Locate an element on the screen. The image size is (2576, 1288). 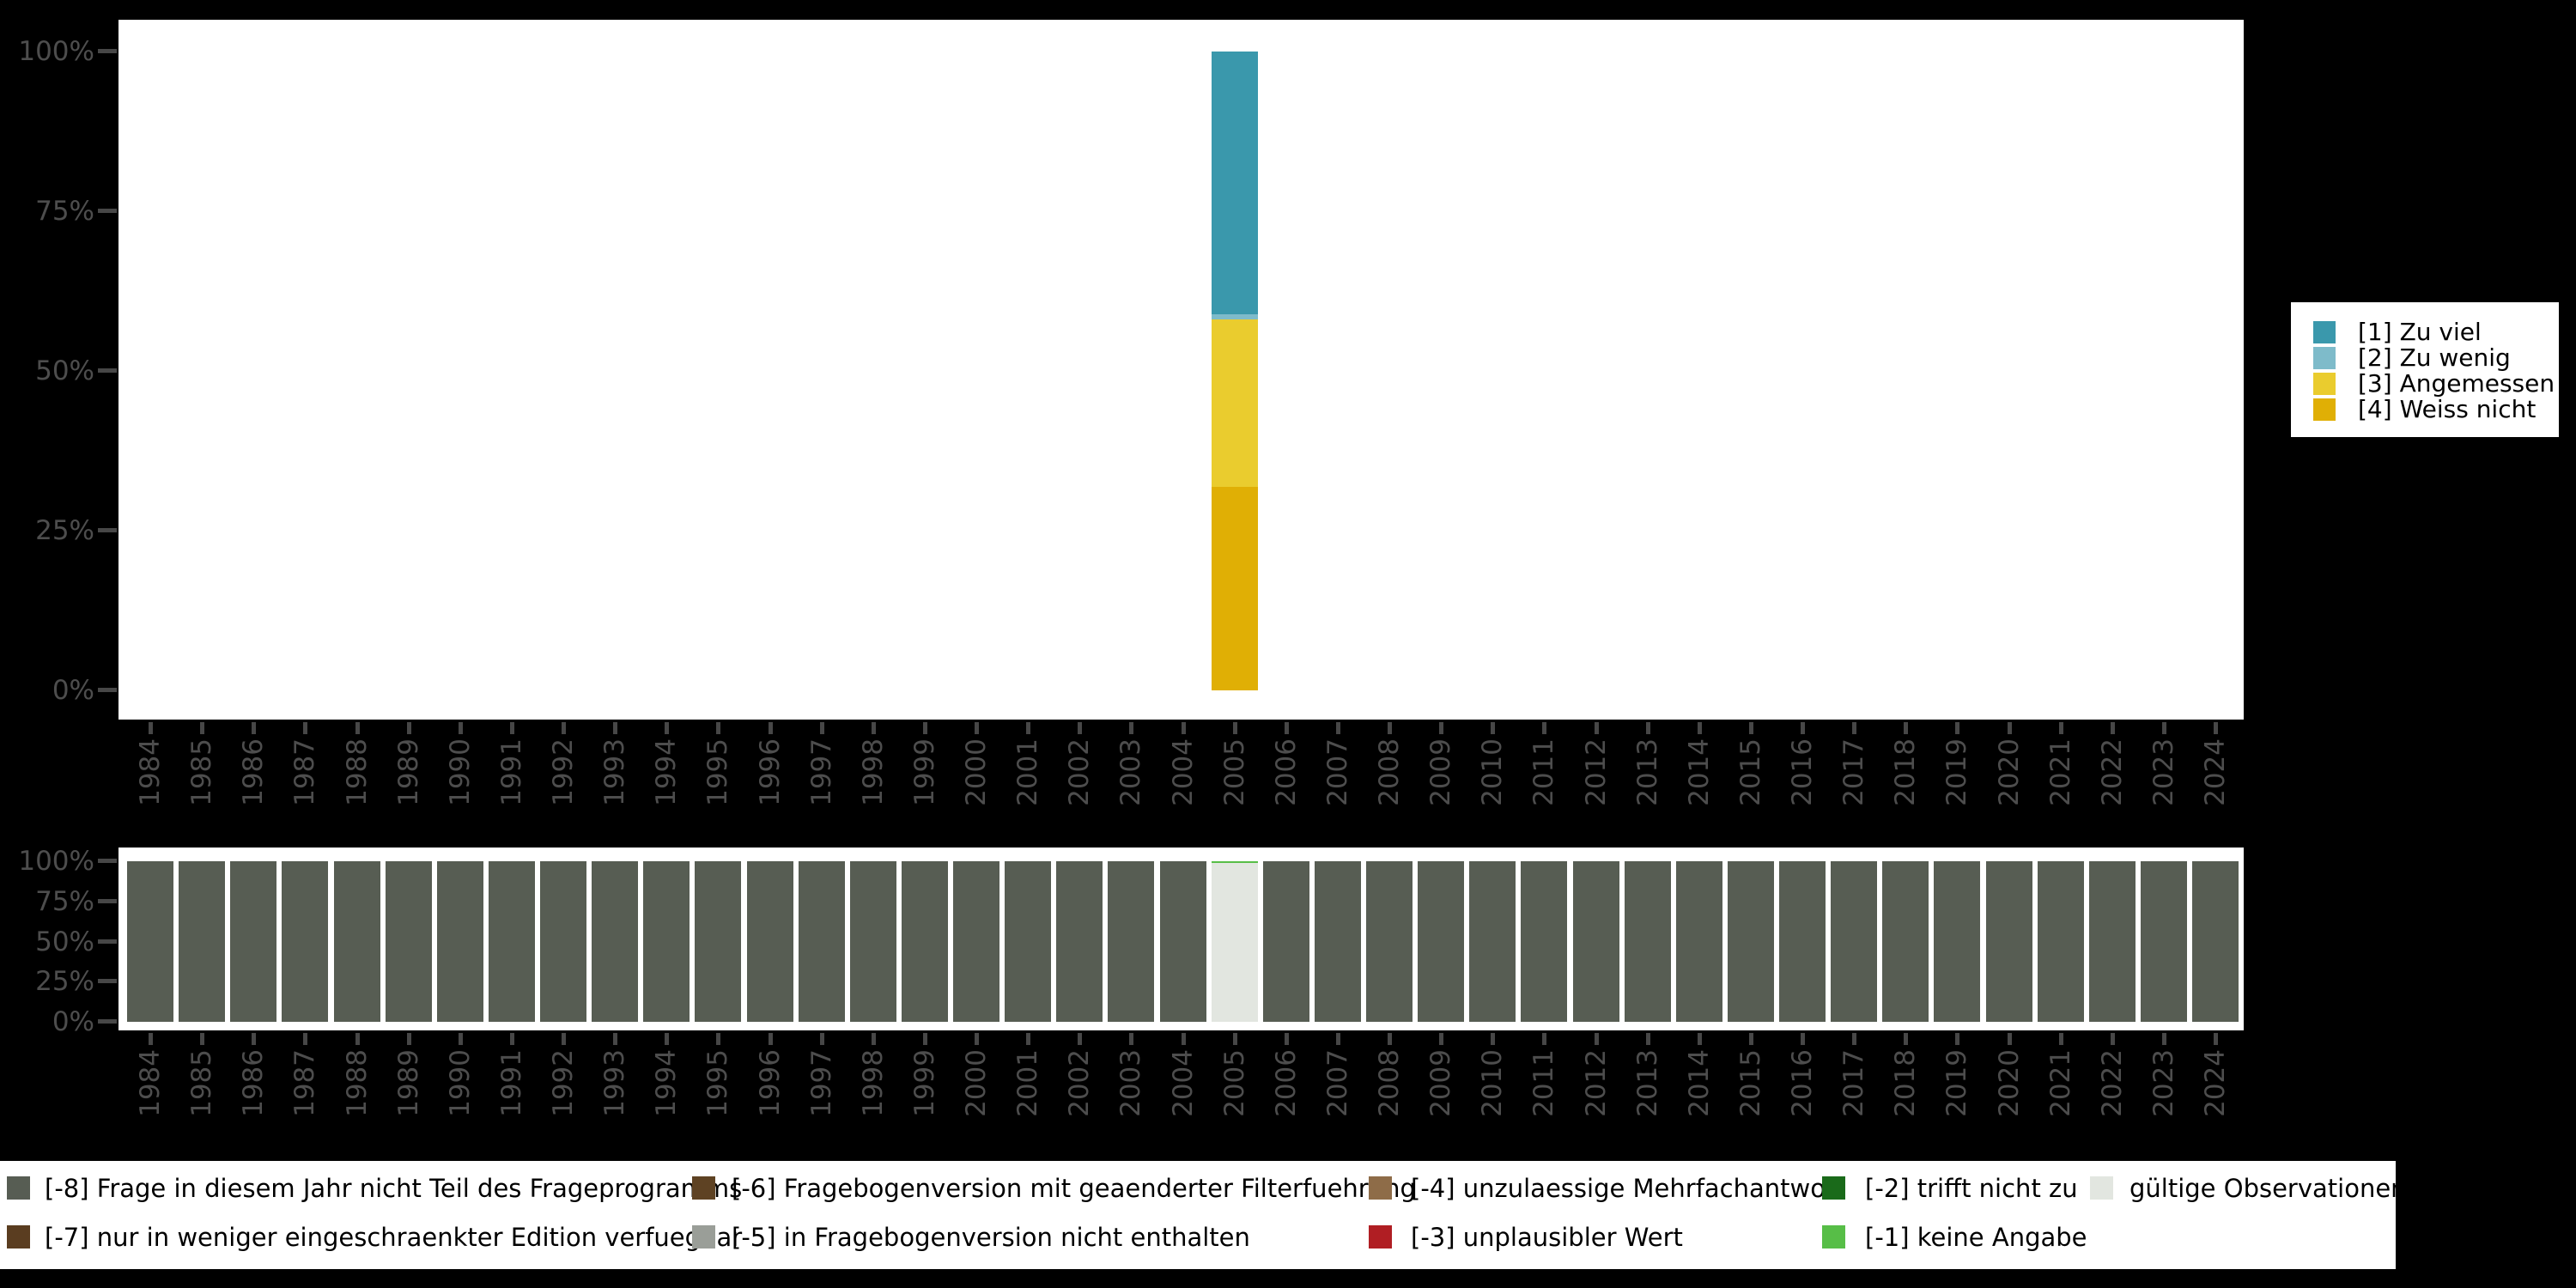
bottom-chart-x-tick-label: 2001 is located at coordinates (1028, 1083).